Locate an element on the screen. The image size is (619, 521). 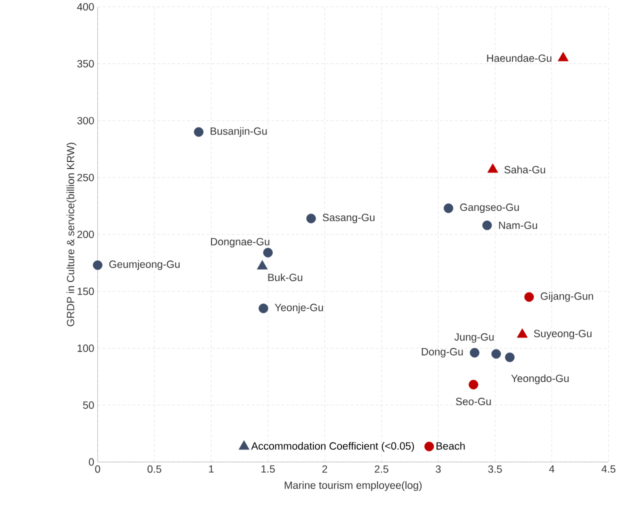
y-tick-label: 0 is located at coordinates (91, 462).